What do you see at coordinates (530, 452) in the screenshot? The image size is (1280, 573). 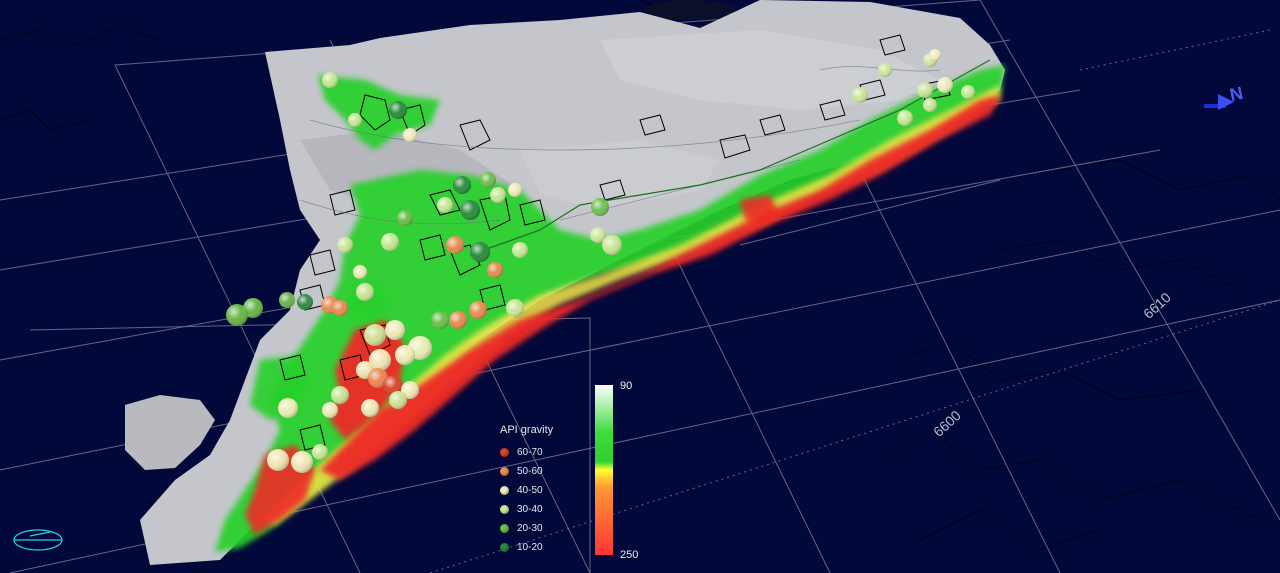 I see `legend-label: 60-70` at bounding box center [530, 452].